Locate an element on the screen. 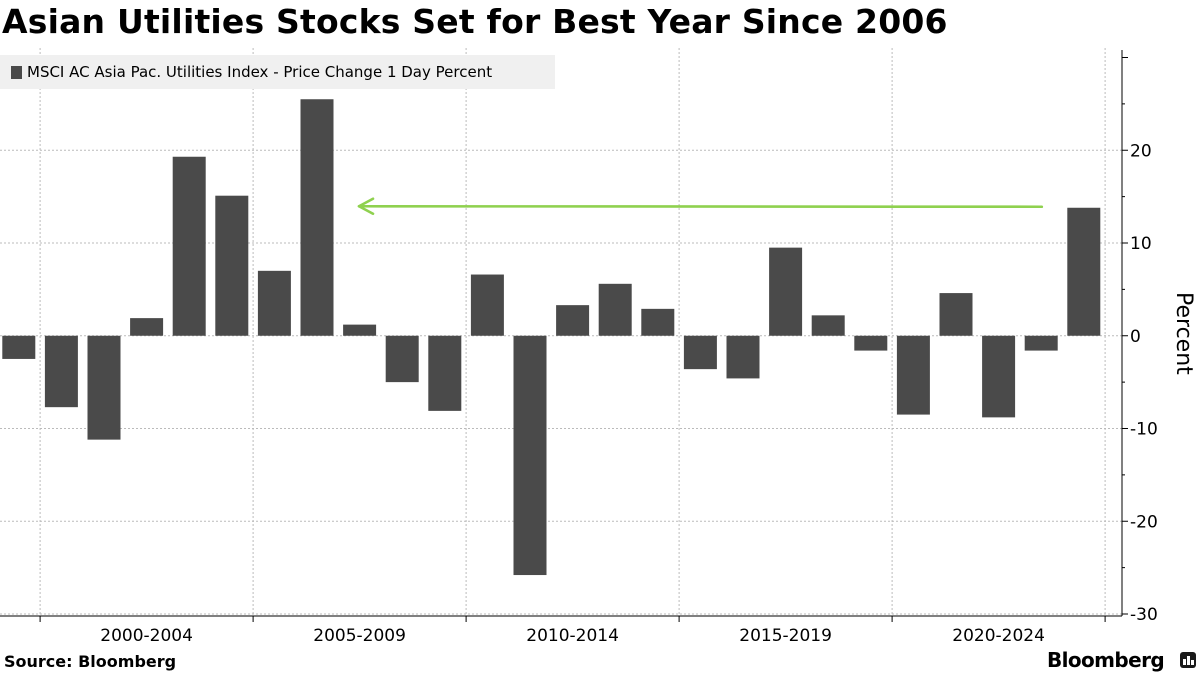 The image size is (1200, 675). bar-2006 is located at coordinates (317, 217).